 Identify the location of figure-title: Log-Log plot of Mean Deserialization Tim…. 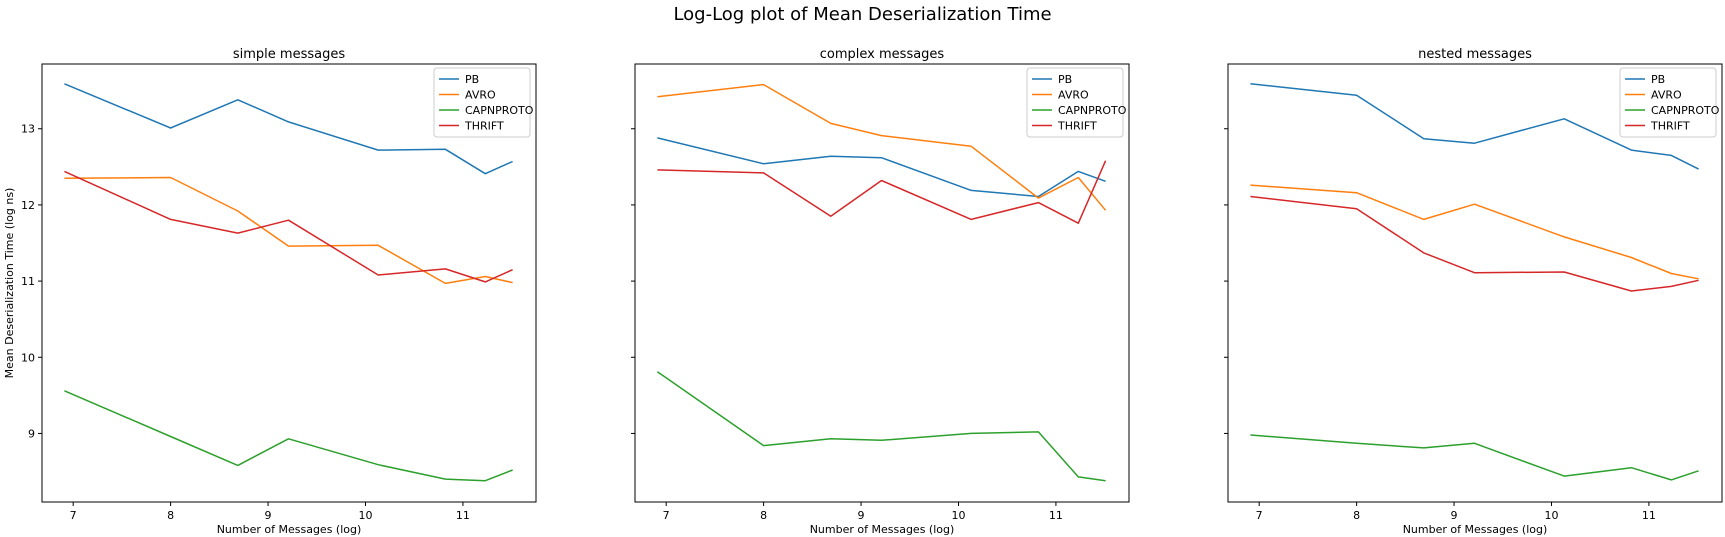
(862, 14).